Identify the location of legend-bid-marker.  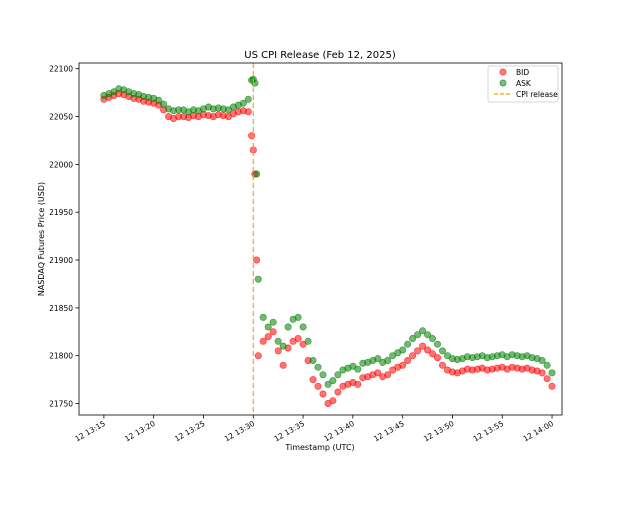
(503, 72).